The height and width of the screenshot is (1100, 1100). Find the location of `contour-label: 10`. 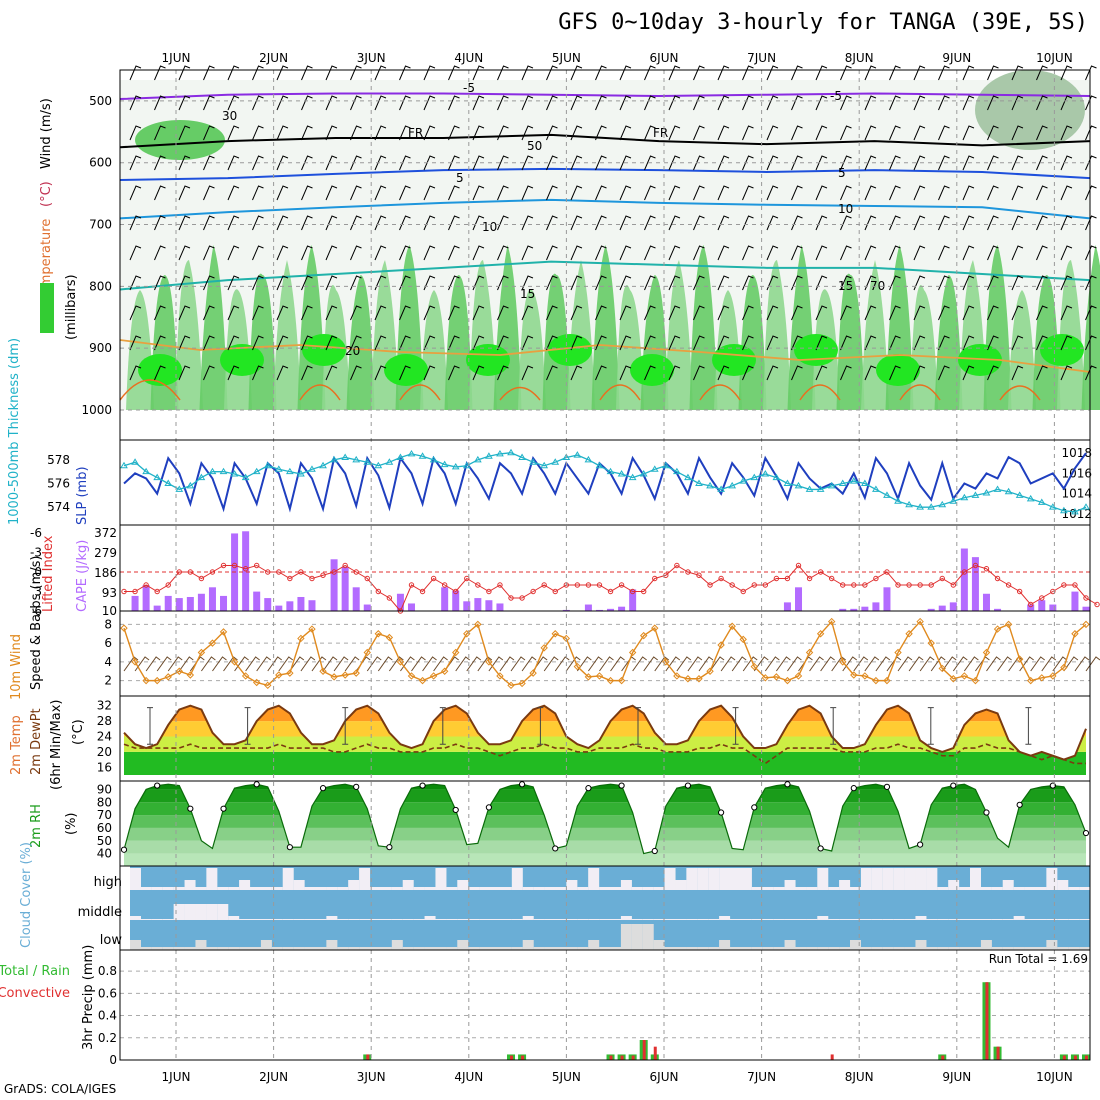

contour-label: 10 is located at coordinates (489, 227).